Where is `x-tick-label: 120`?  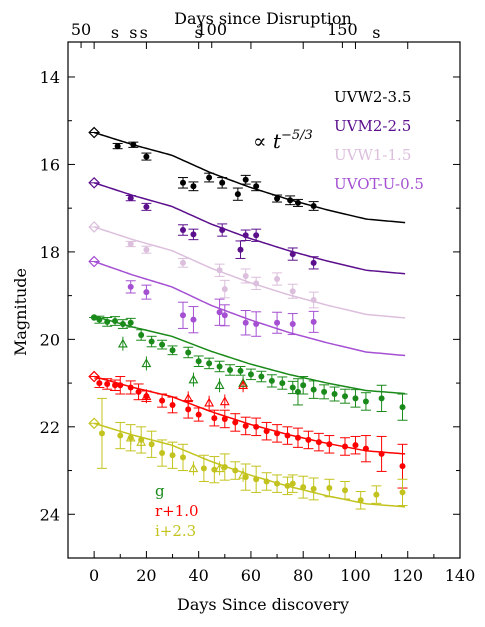
x-tick-label: 120 is located at coordinates (407, 575).